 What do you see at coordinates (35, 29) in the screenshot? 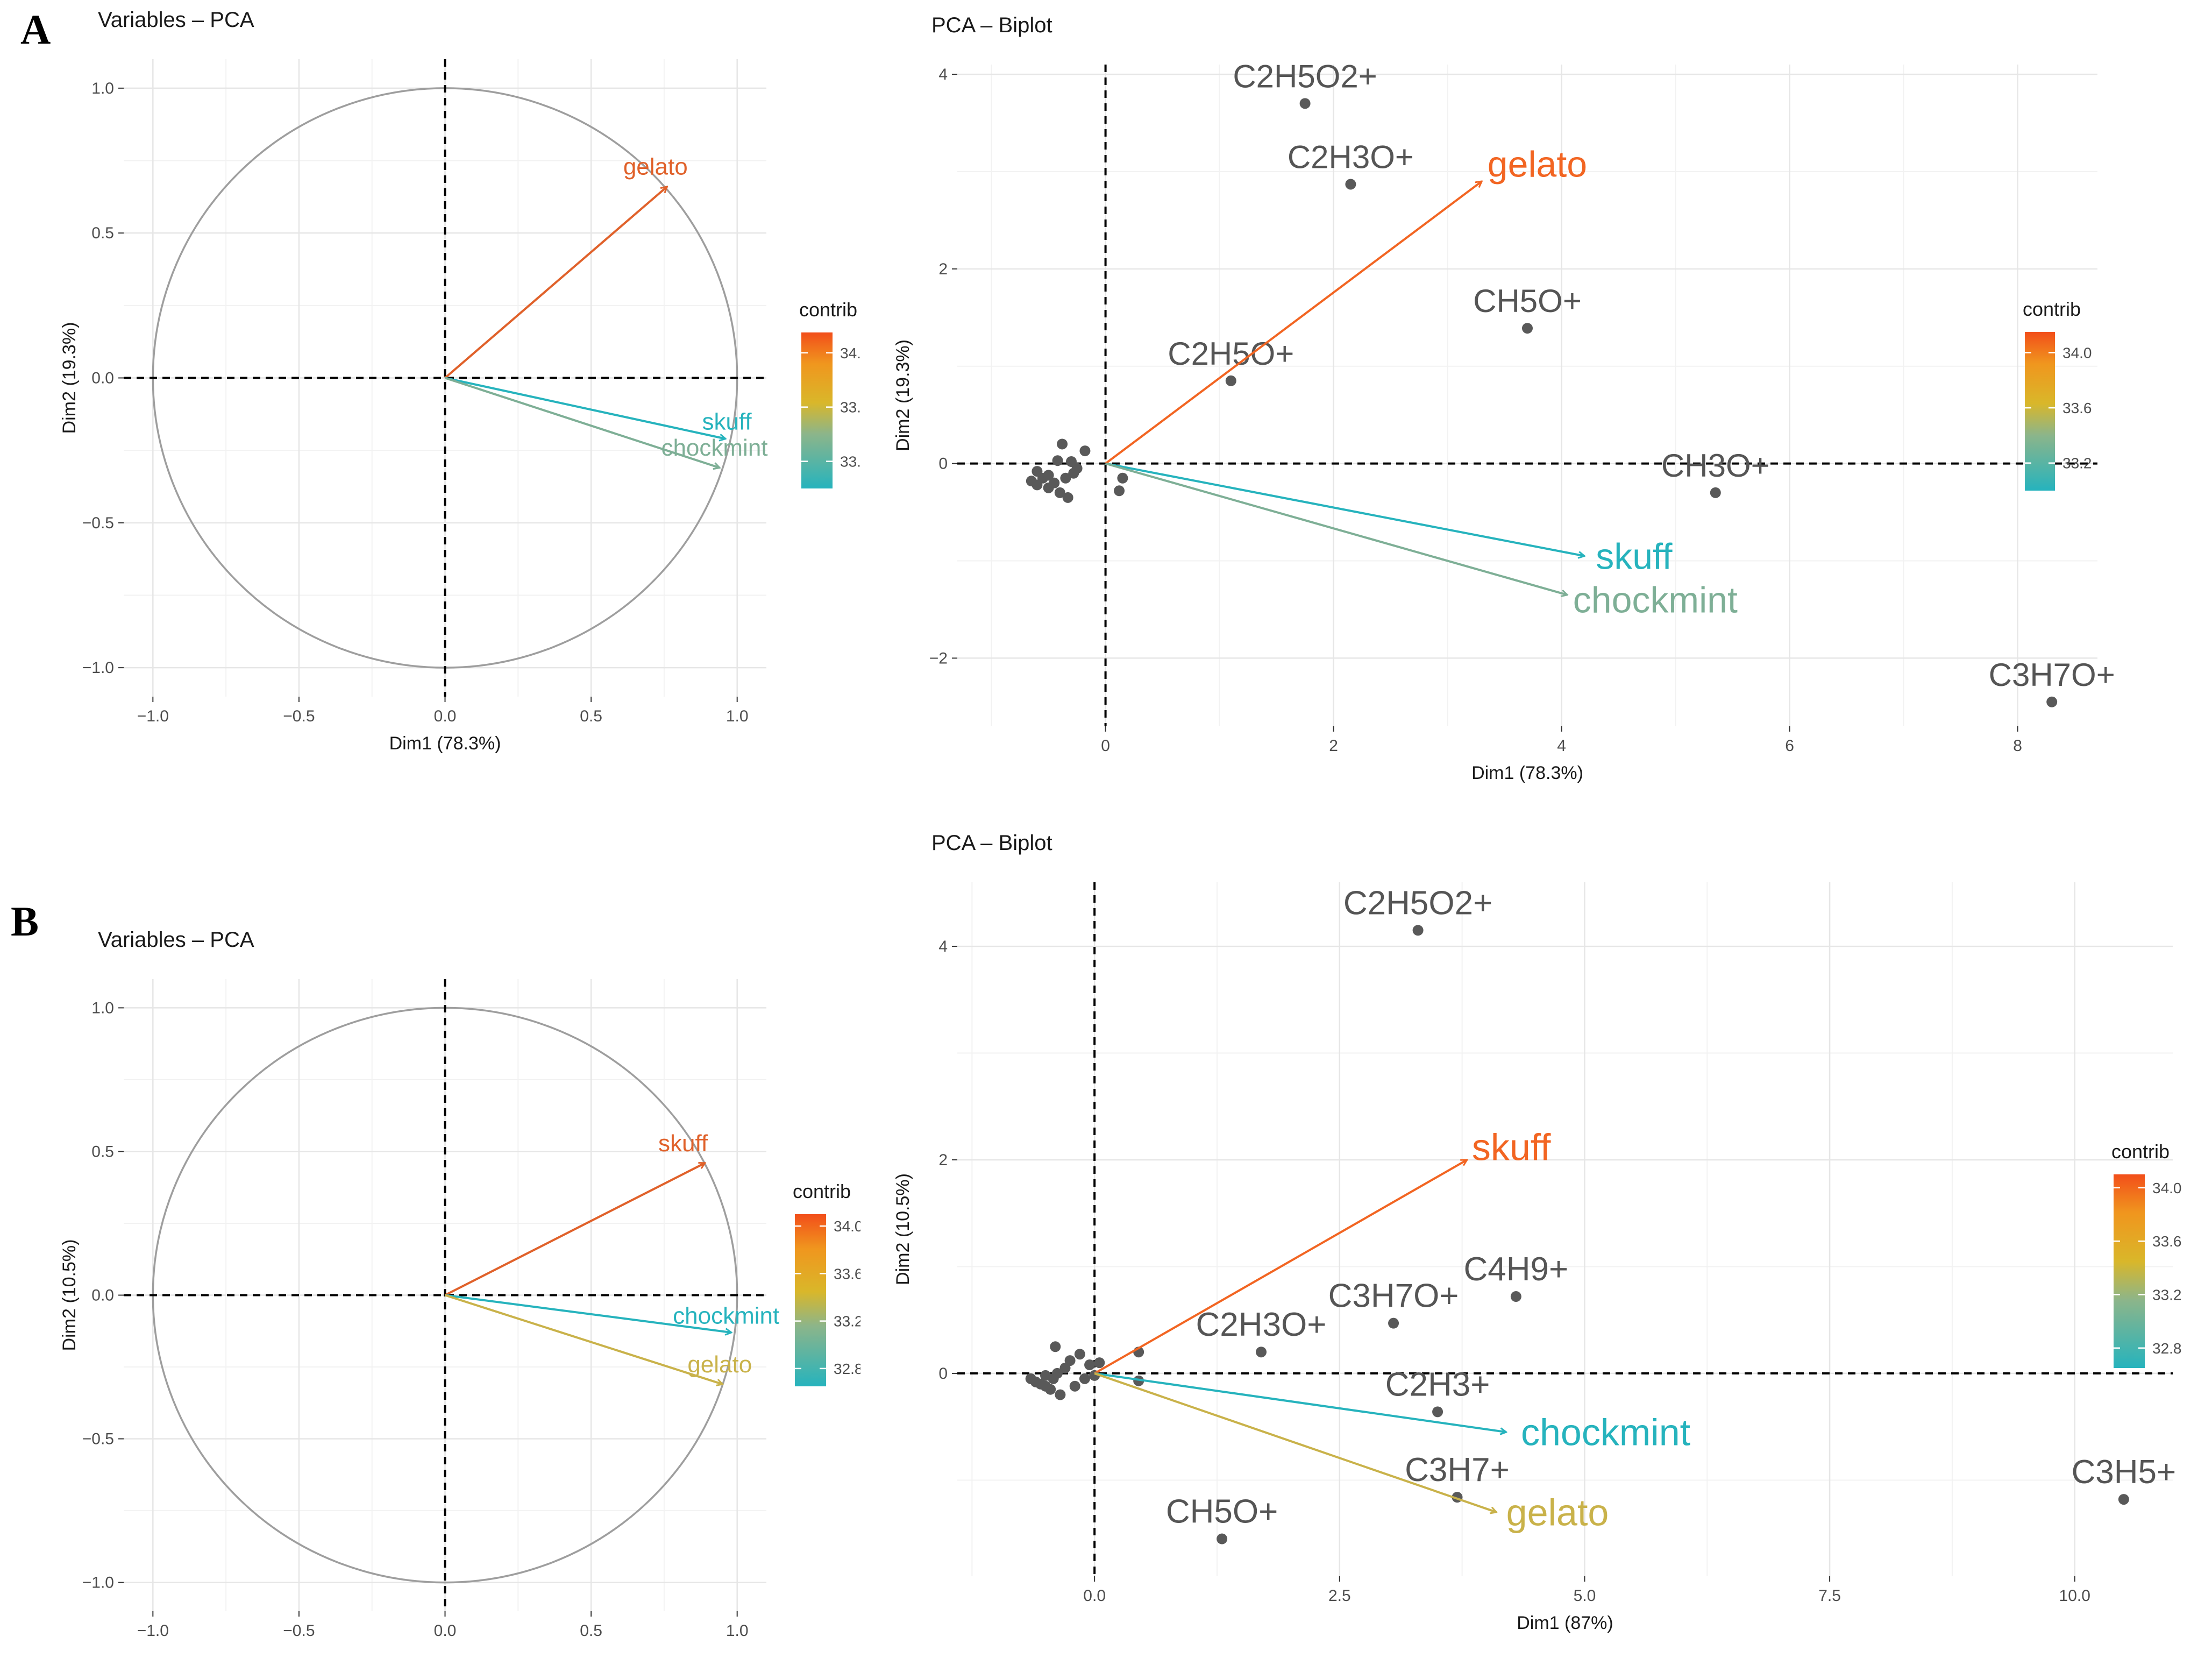
I see `panel-letter-a: A` at bounding box center [35, 29].